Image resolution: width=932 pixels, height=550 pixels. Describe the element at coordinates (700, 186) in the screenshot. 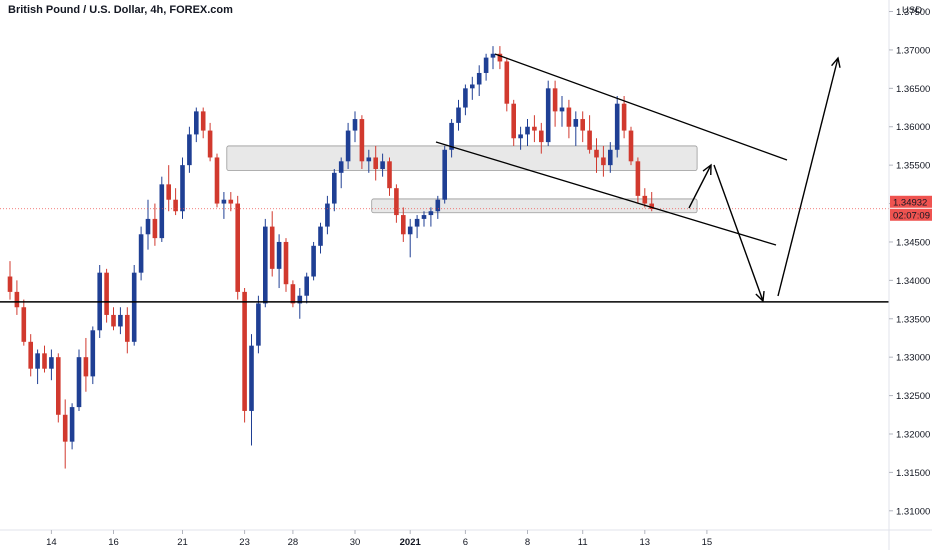

I see `arrow-up-small` at that location.